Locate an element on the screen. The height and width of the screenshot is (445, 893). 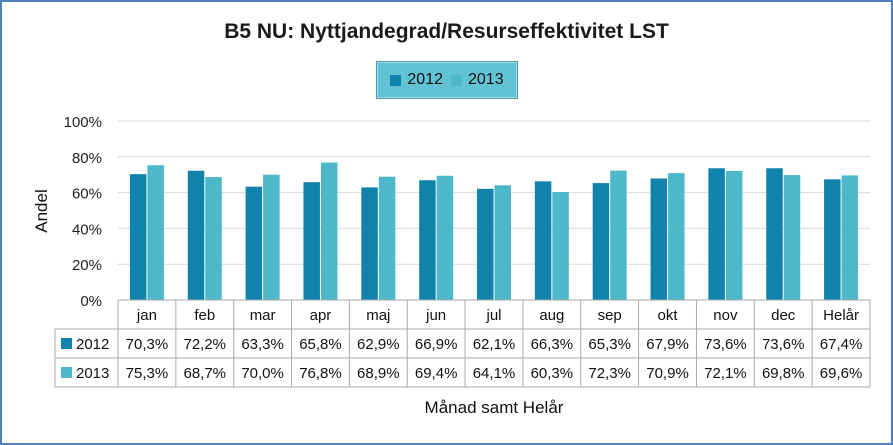
x-tick-label: dec is located at coordinates (783, 315).